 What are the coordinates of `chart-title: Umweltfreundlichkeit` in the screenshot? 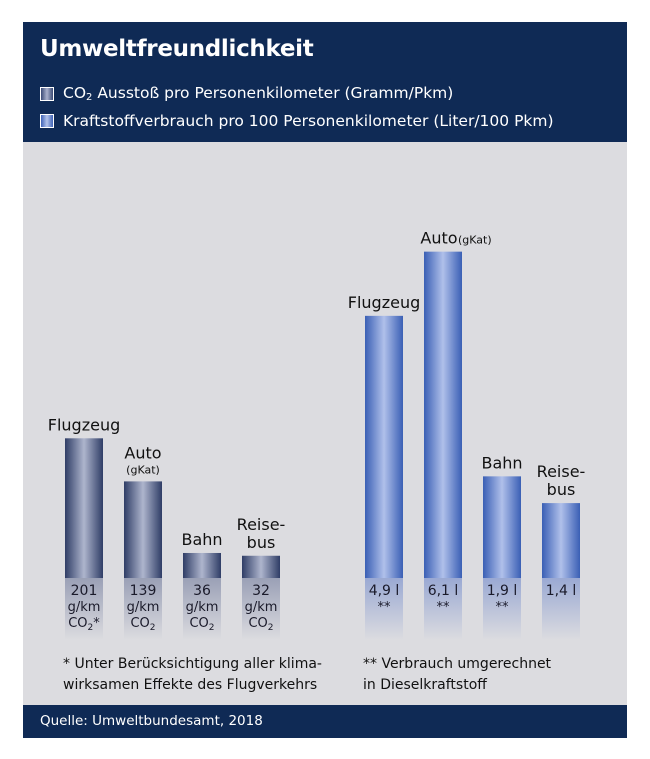 It's located at (177, 49).